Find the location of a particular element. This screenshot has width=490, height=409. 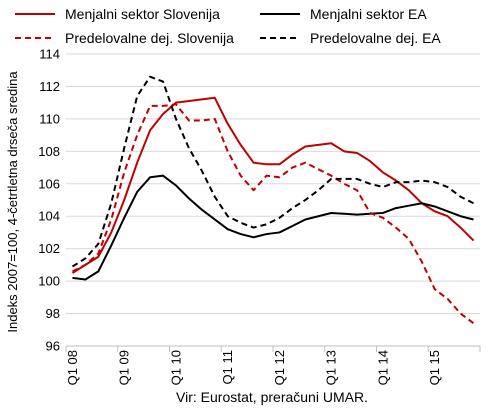

source-note: Vir: Eurostat, preračuni UMAR. is located at coordinates (272, 397).